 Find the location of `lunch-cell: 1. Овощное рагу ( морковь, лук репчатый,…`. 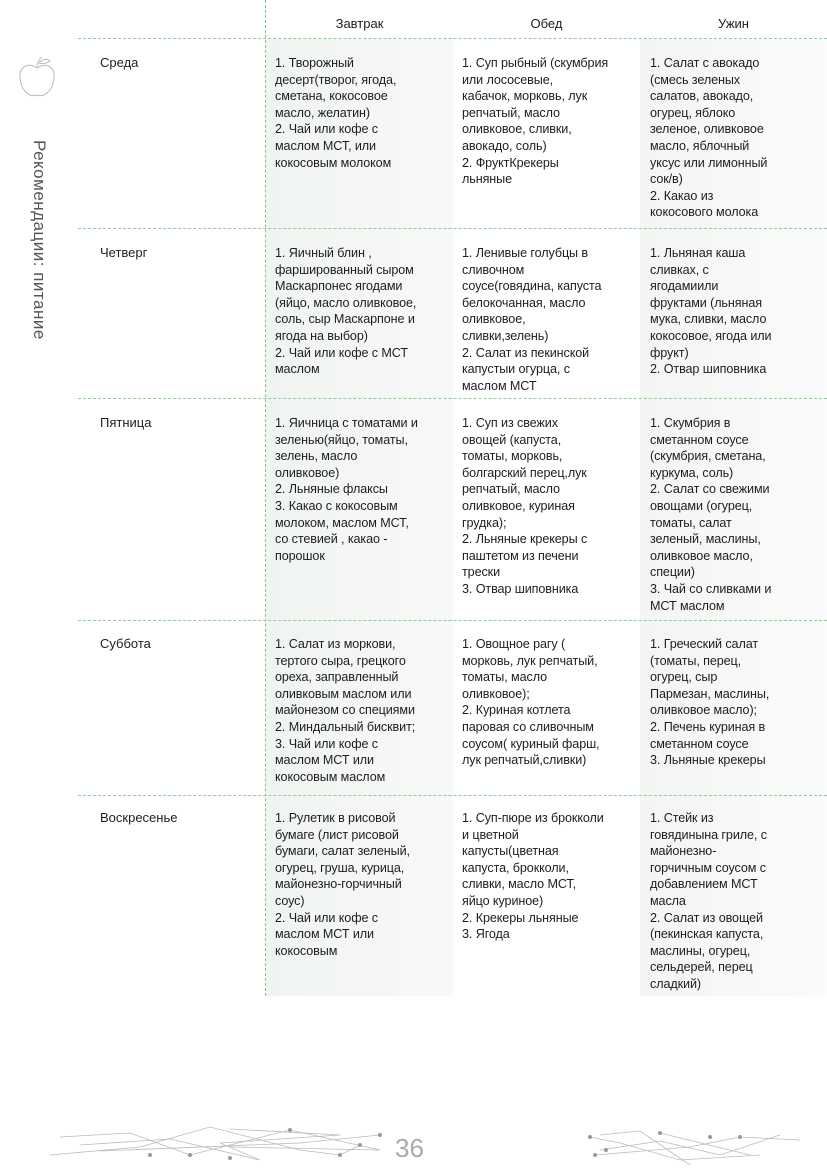

lunch-cell: 1. Овощное рагу ( морковь, лук репчатый,… is located at coordinates (531, 702).